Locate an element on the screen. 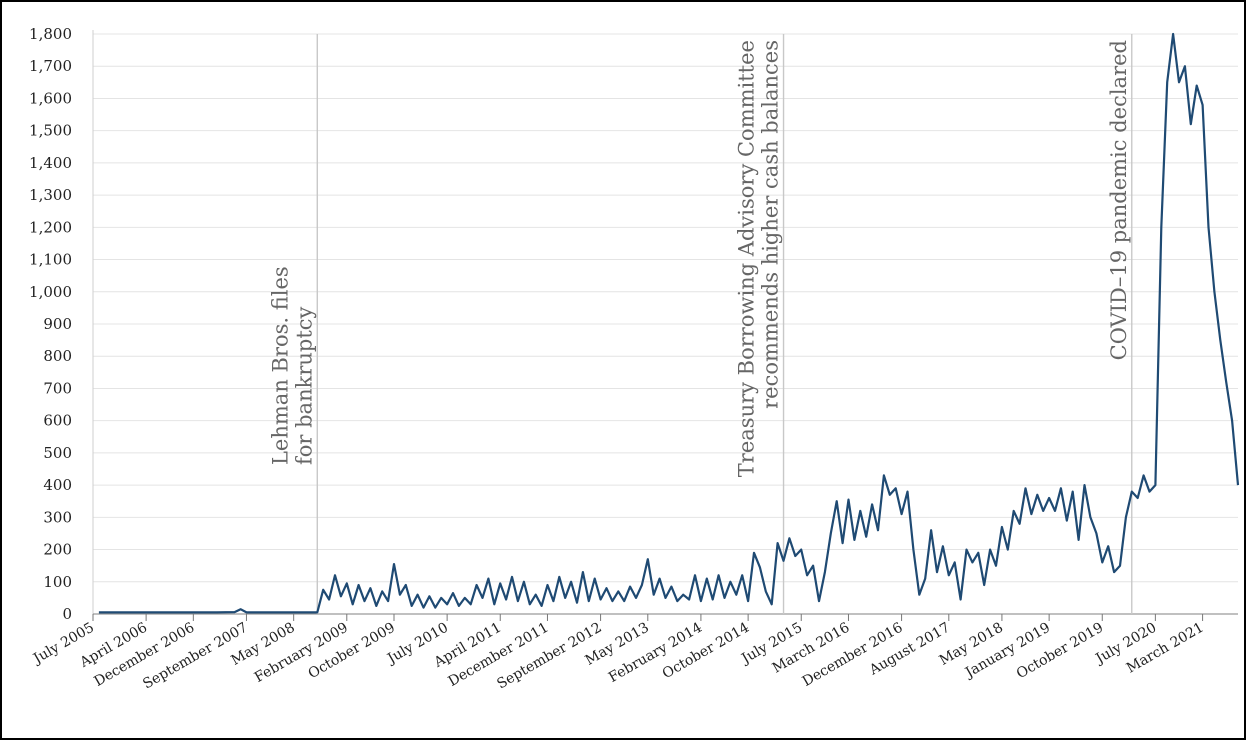 Image resolution: width=1248 pixels, height=740 pixels. y-tick-label: 500 is located at coordinates (57, 453).